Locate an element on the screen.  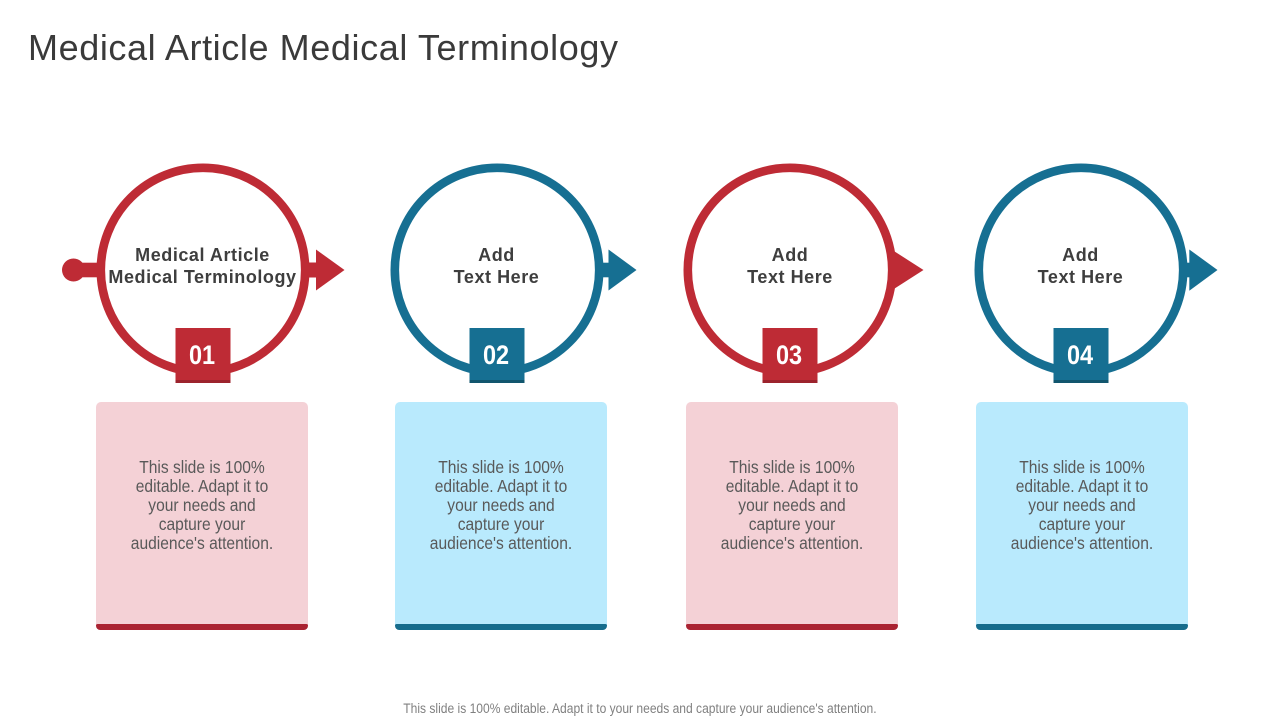
svg-text: 04 is located at coordinates (1079, 356).